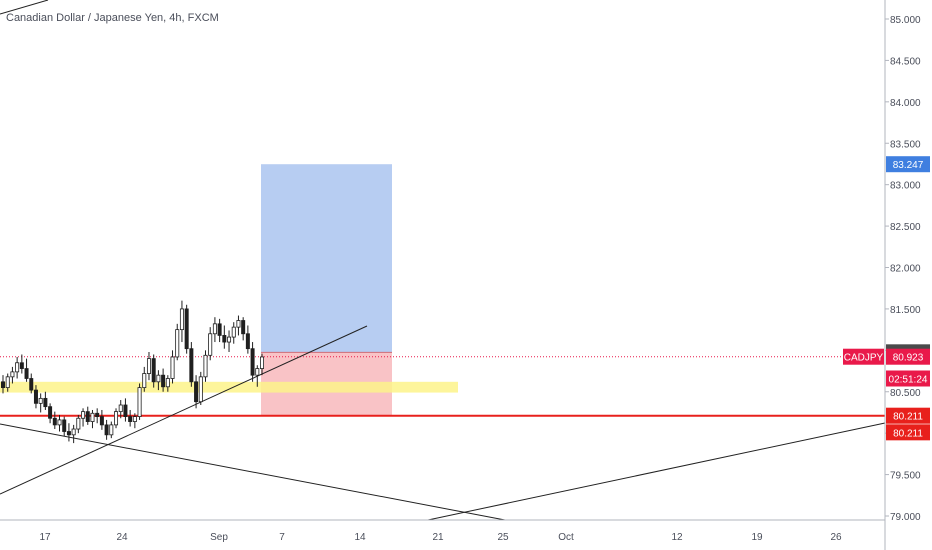 This screenshot has height=550, width=932. Describe the element at coordinates (905, 269) in the screenshot. I see `y-tick-label: 82.000` at that location.